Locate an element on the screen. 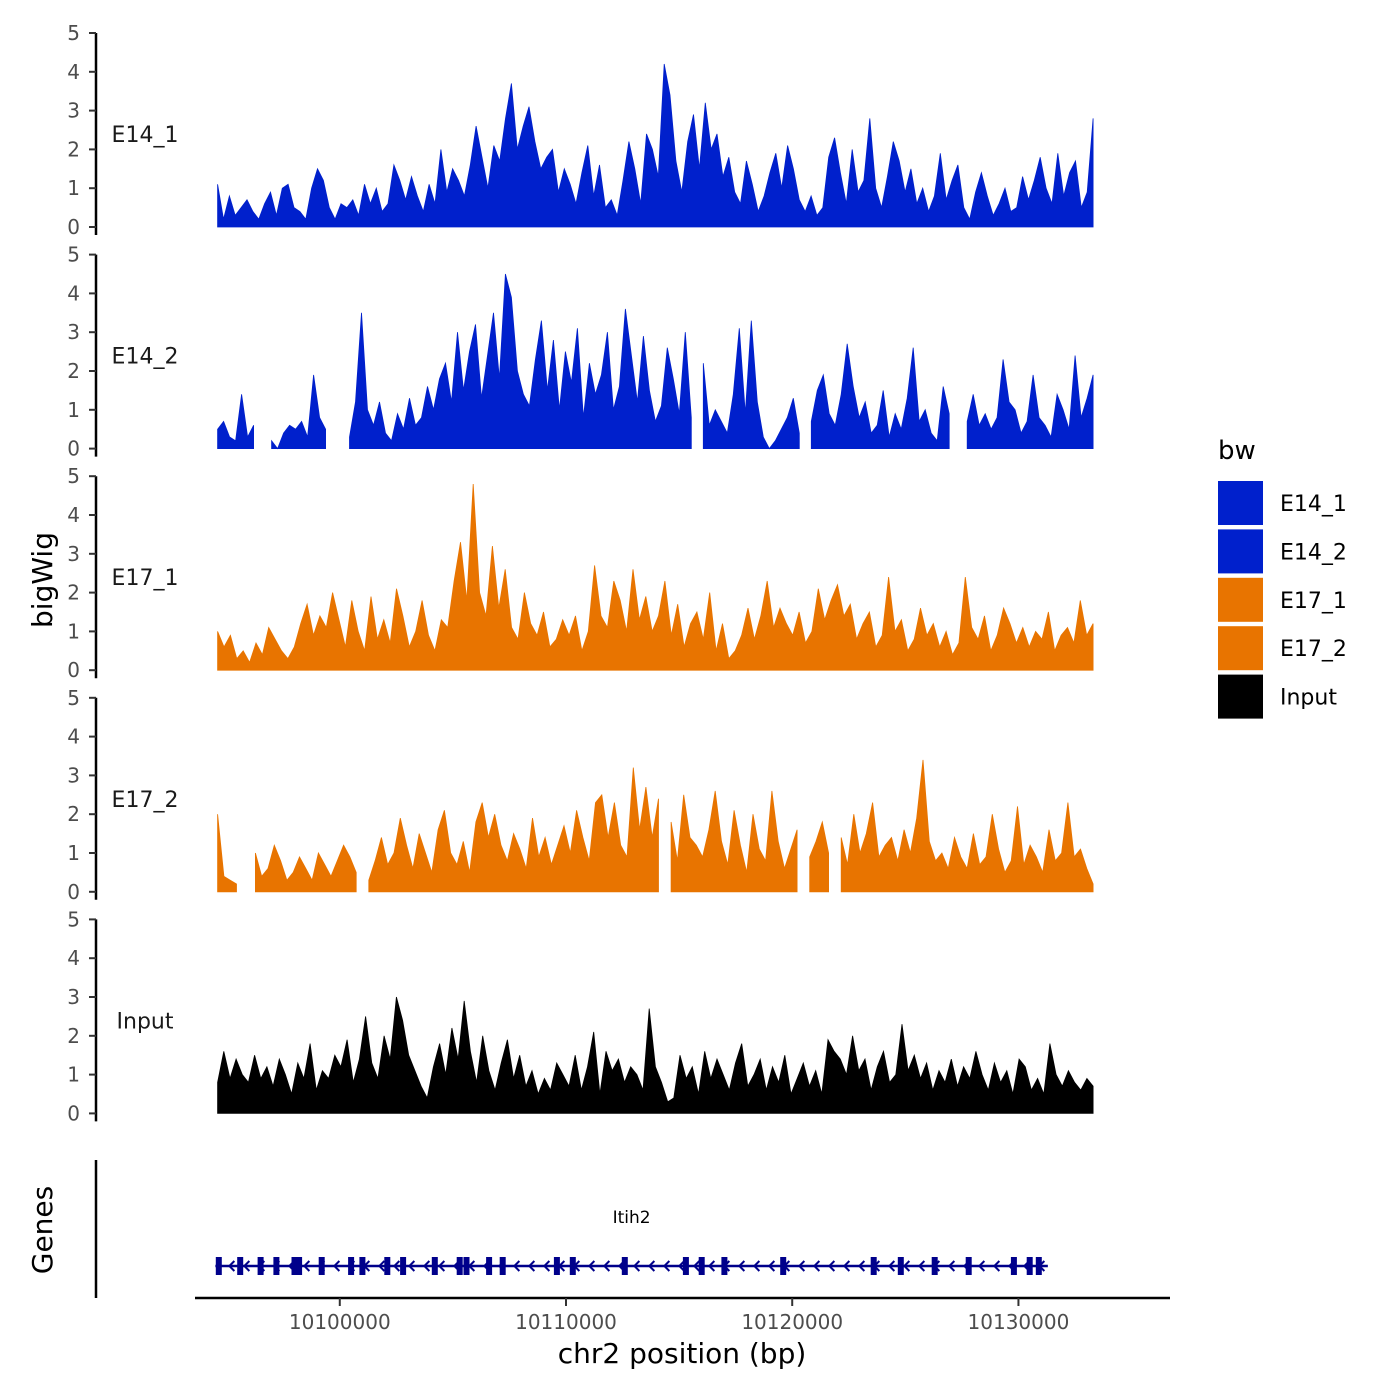  track-label: E17_2 is located at coordinates (145, 800).